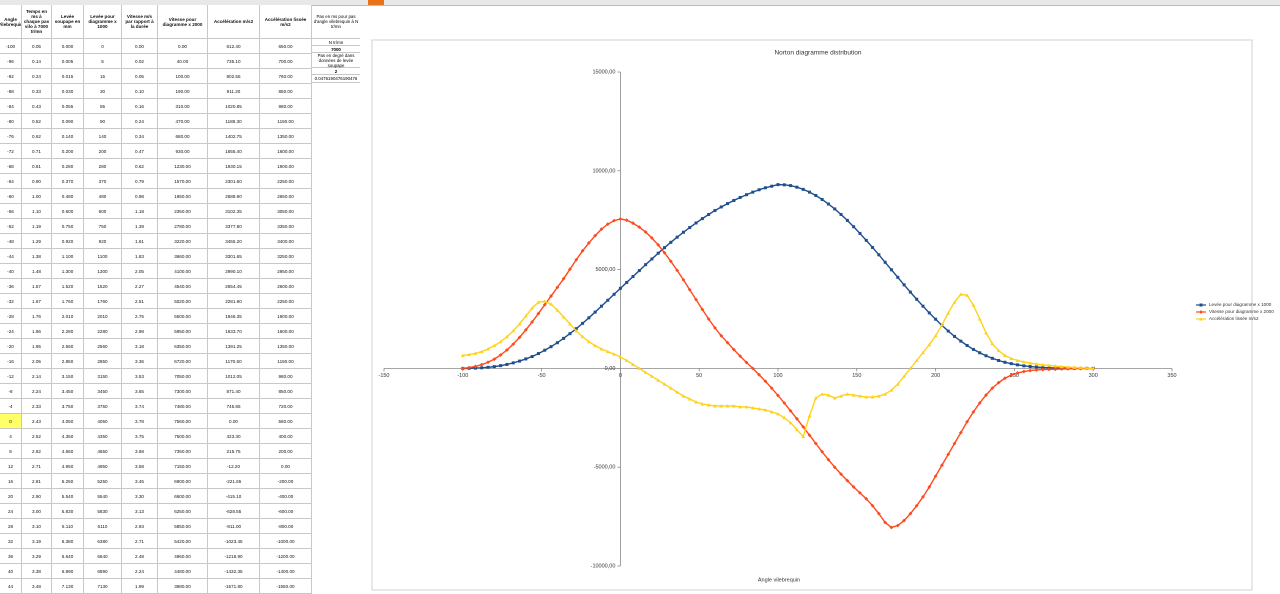 The image size is (1280, 594). I want to click on table-cell: 2688.90, so click(234, 196).